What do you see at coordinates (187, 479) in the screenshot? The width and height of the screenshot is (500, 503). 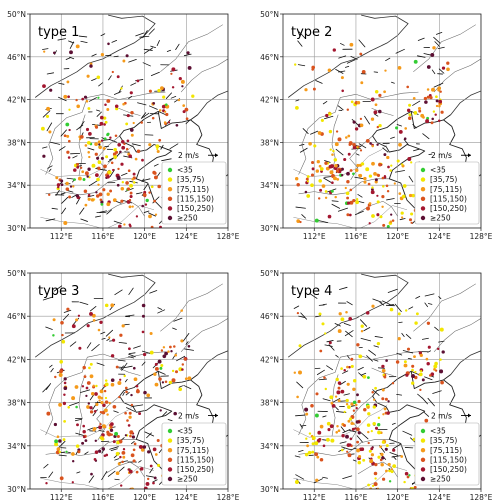 I see `legend-label: ≥250` at bounding box center [187, 479].